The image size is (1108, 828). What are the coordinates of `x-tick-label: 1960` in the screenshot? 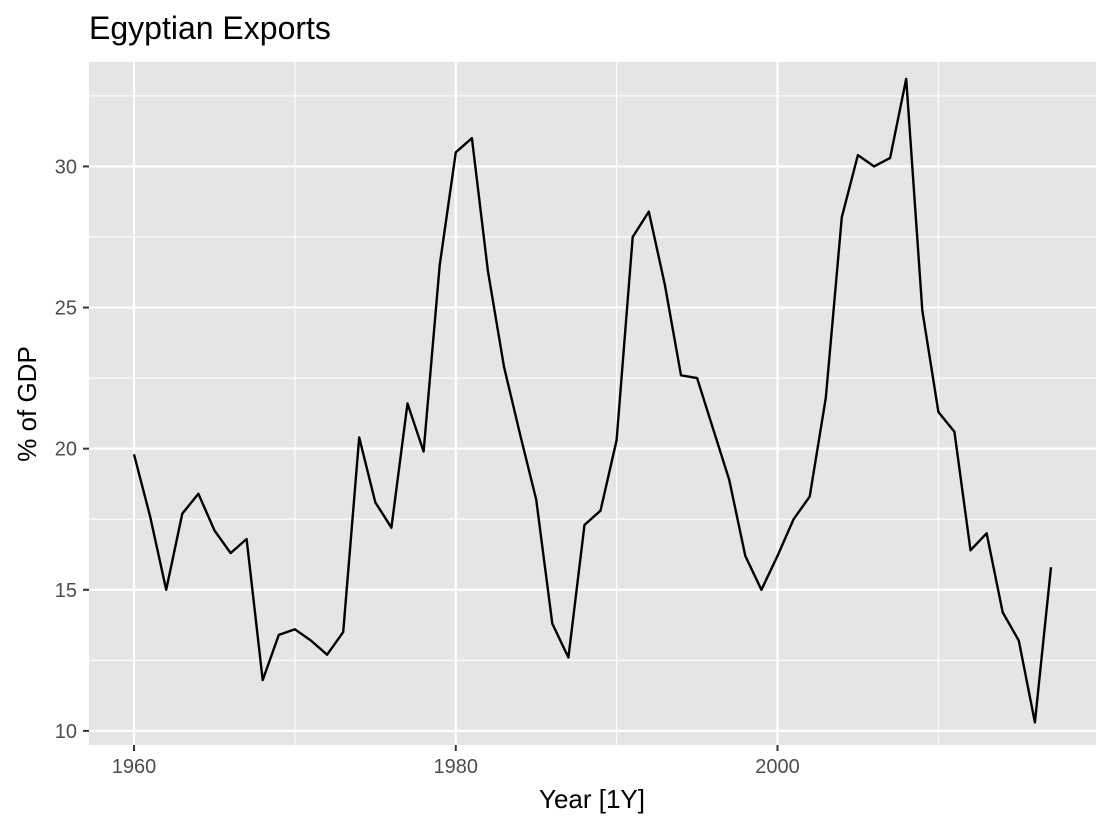 It's located at (134, 767).